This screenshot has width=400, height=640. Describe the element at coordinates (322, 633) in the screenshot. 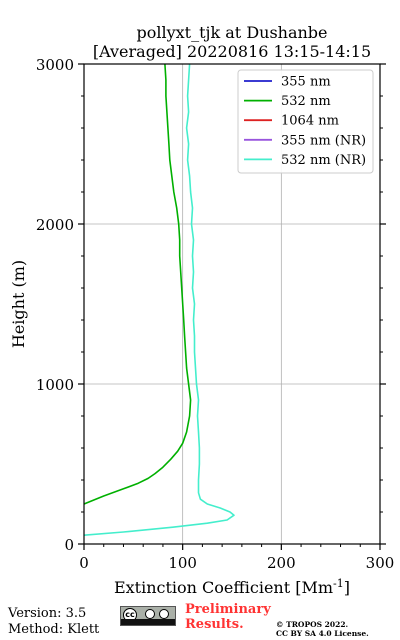

I see `copyright-line2: CC BY SA 4.0 License.` at that location.